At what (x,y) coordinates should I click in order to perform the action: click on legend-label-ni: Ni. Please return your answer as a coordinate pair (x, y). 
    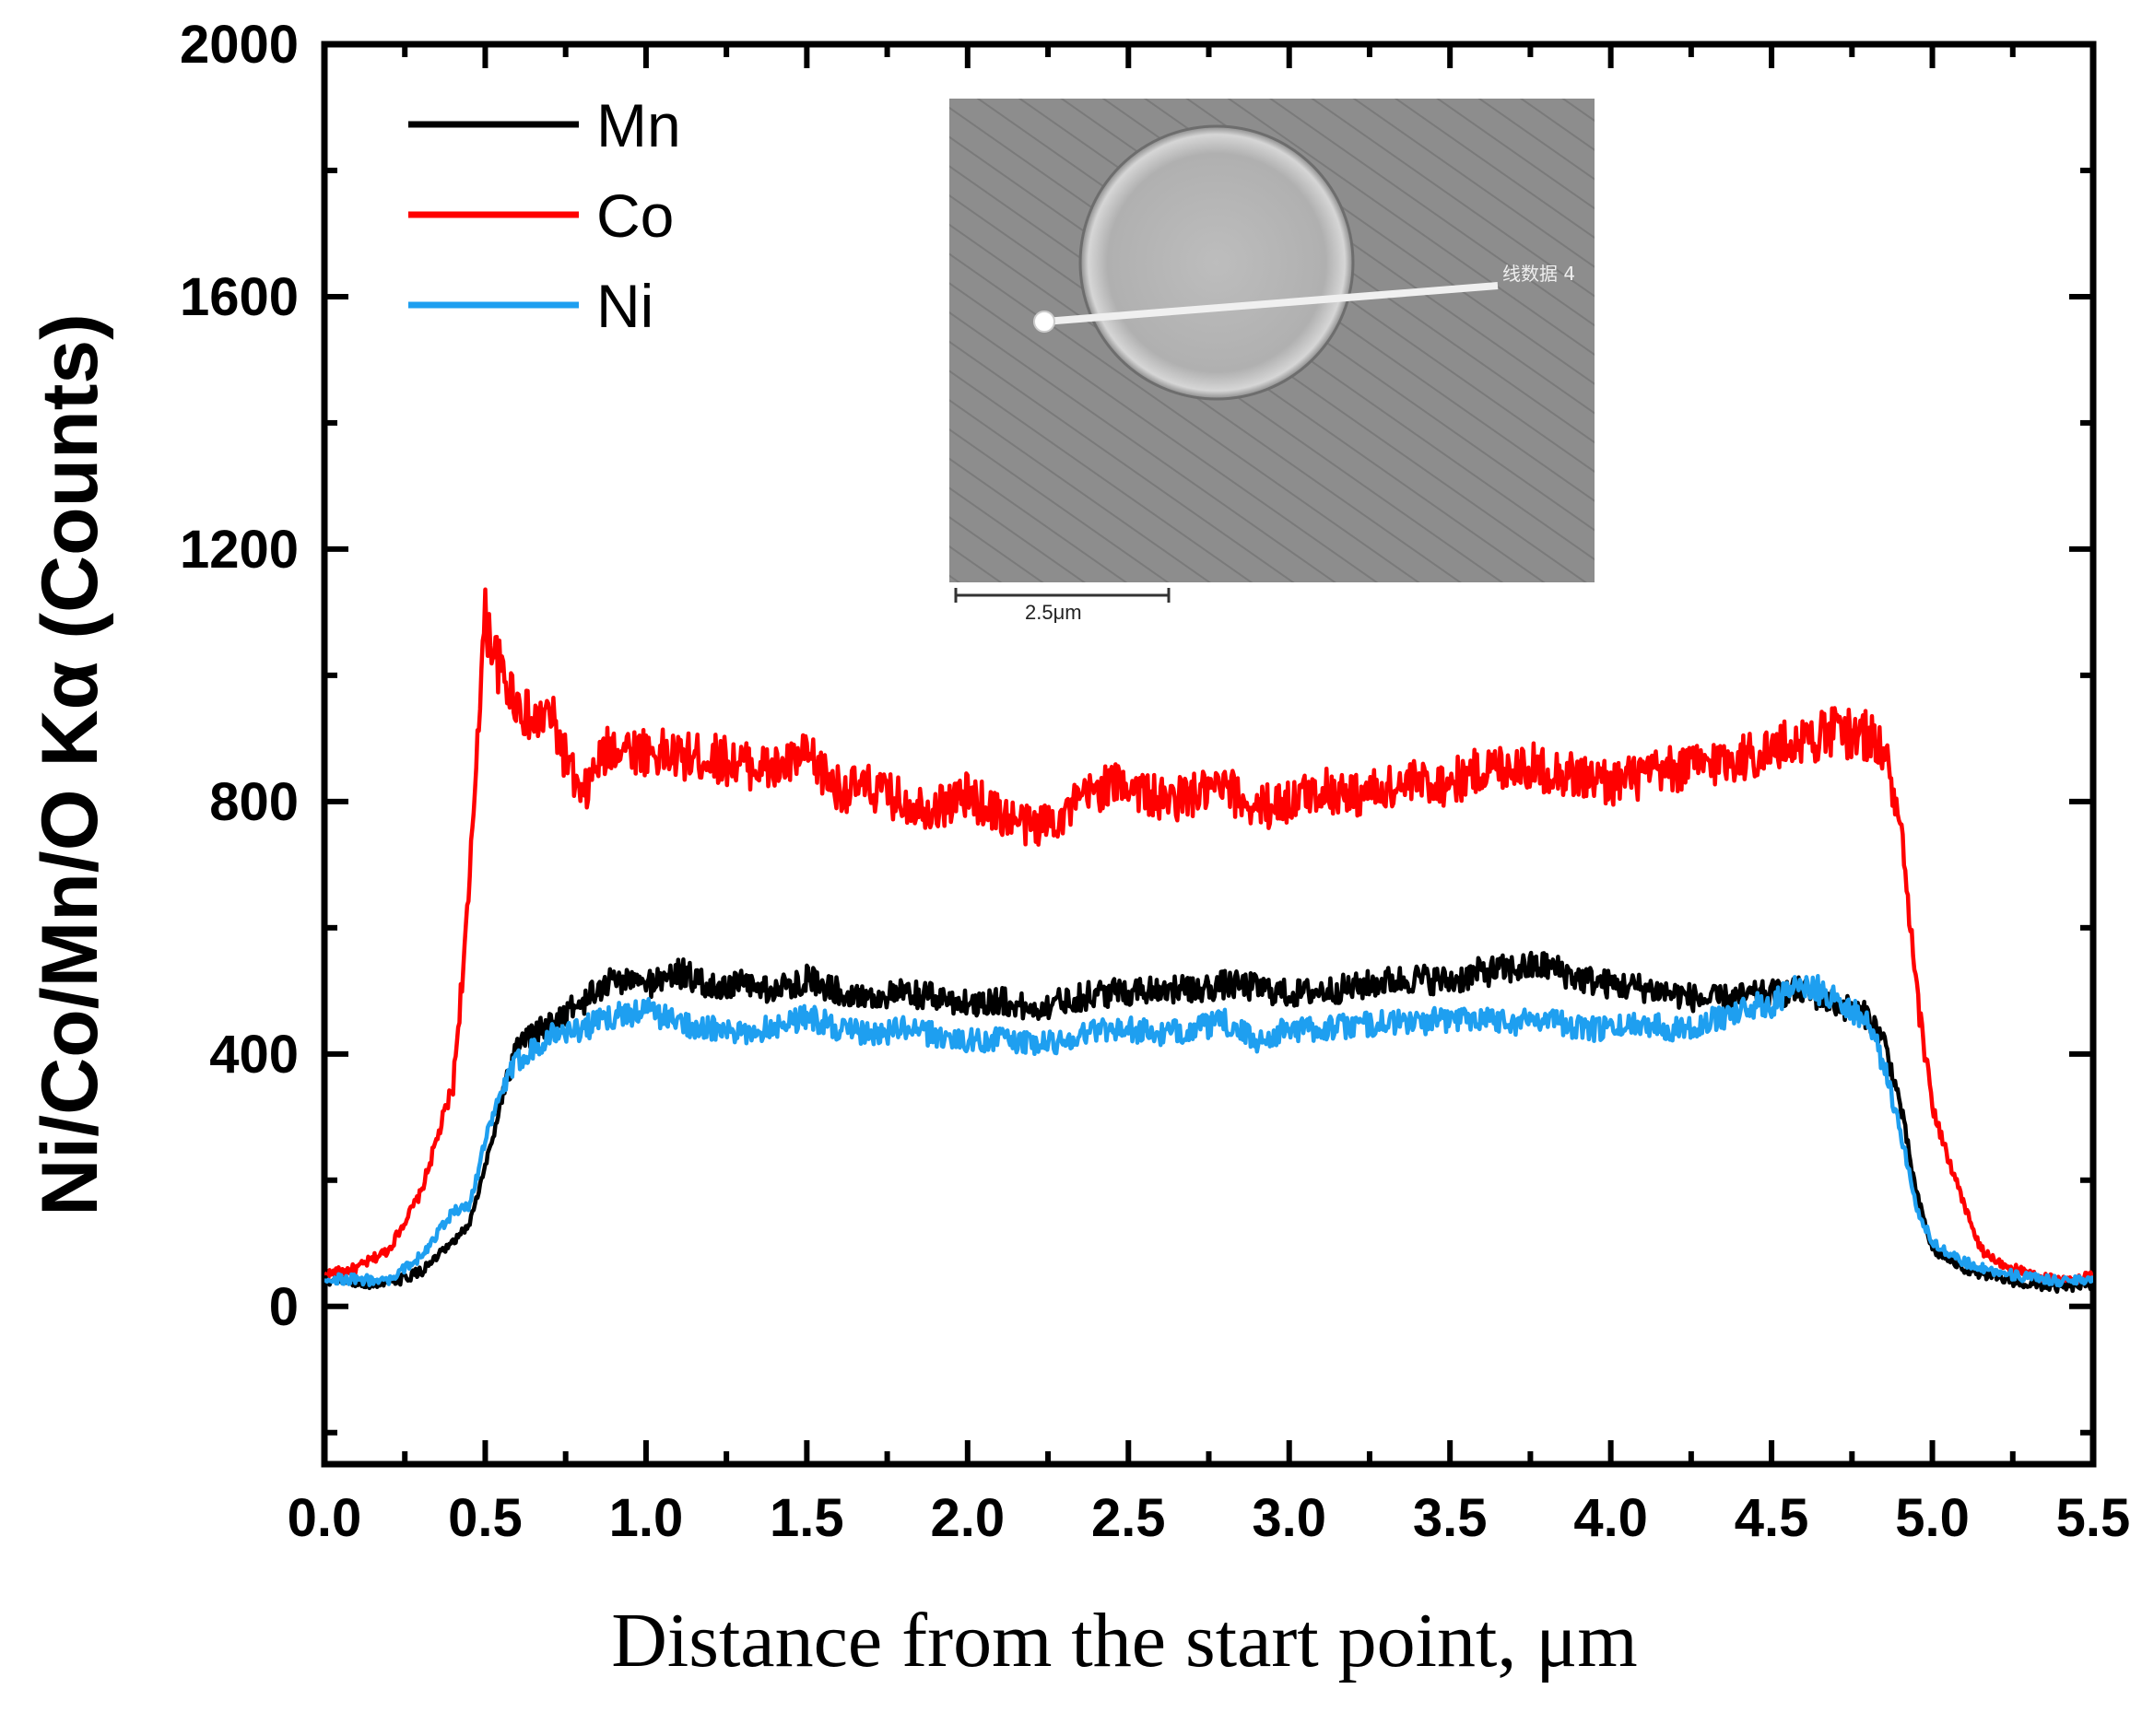
    Looking at the image, I should click on (624, 306).